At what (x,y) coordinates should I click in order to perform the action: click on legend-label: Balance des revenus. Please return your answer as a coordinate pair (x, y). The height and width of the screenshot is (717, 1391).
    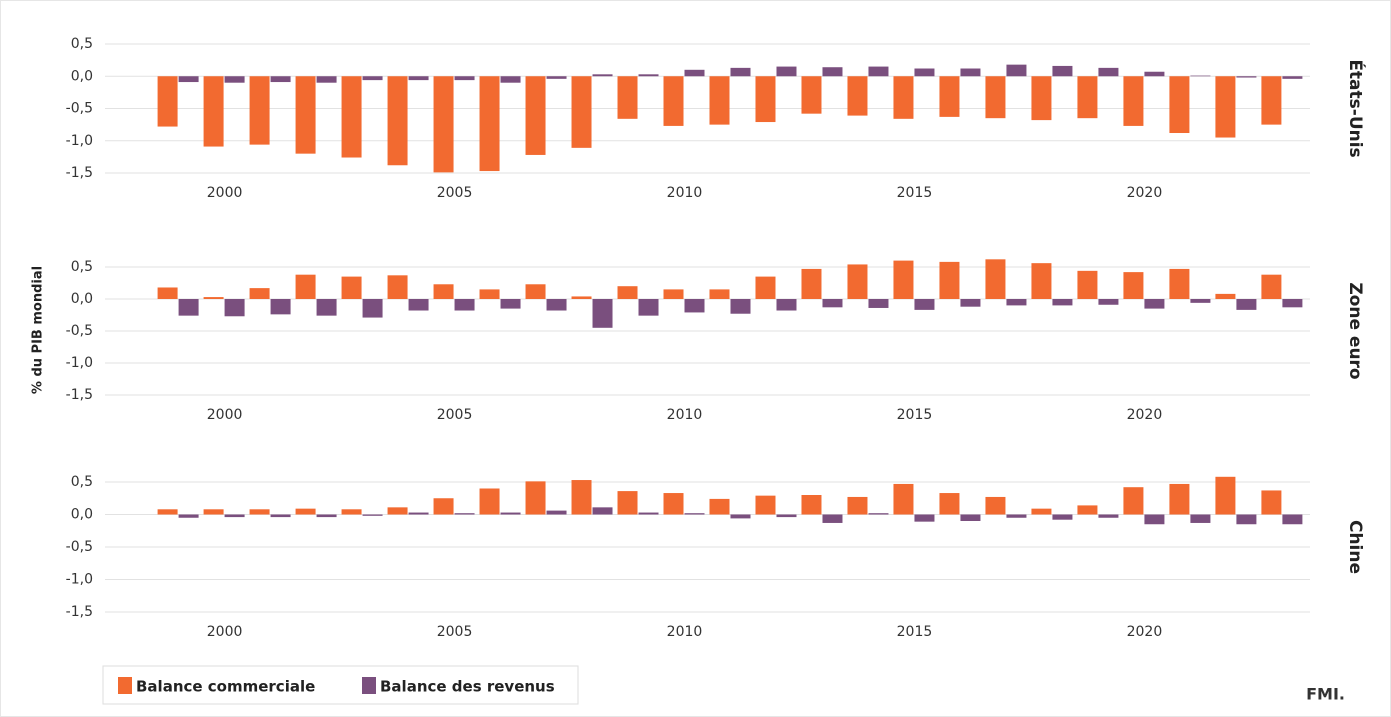
    Looking at the image, I should click on (467, 687).